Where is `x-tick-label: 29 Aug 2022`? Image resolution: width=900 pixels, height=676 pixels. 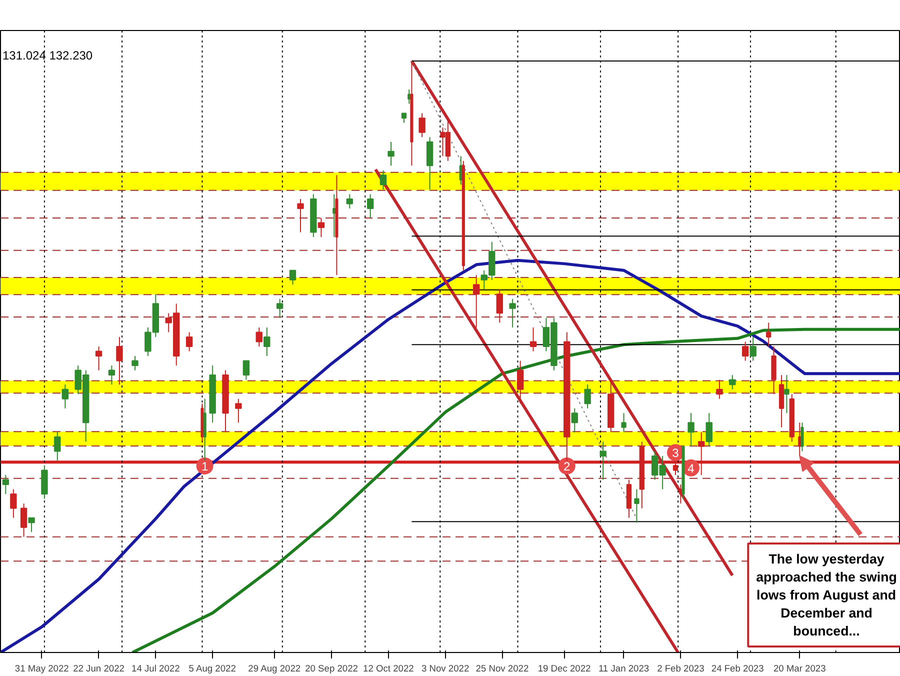 x-tick-label: 29 Aug 2022 is located at coordinates (274, 669).